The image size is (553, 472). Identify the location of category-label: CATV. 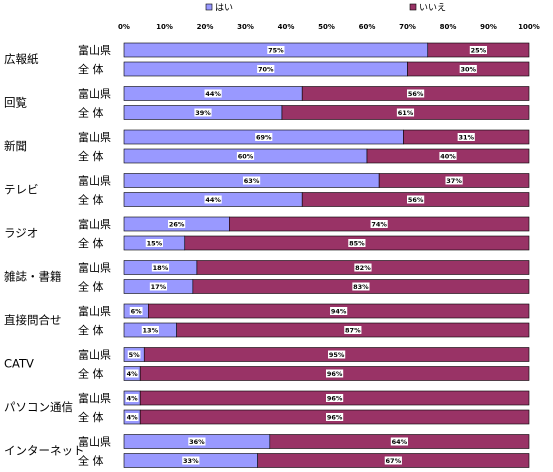
(19, 364).